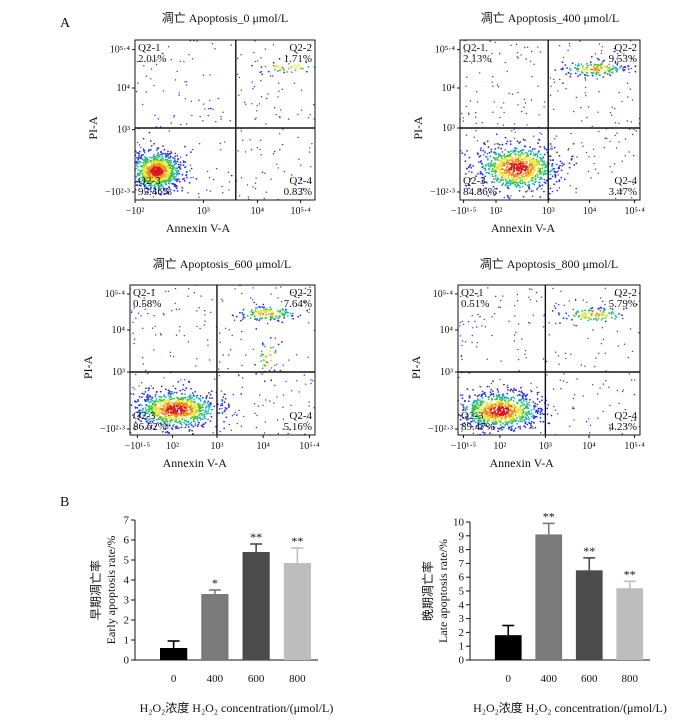 This screenshot has width=700, height=728. What do you see at coordinates (149, 48) in the screenshot?
I see `quadrant-name: Q2-1` at bounding box center [149, 48].